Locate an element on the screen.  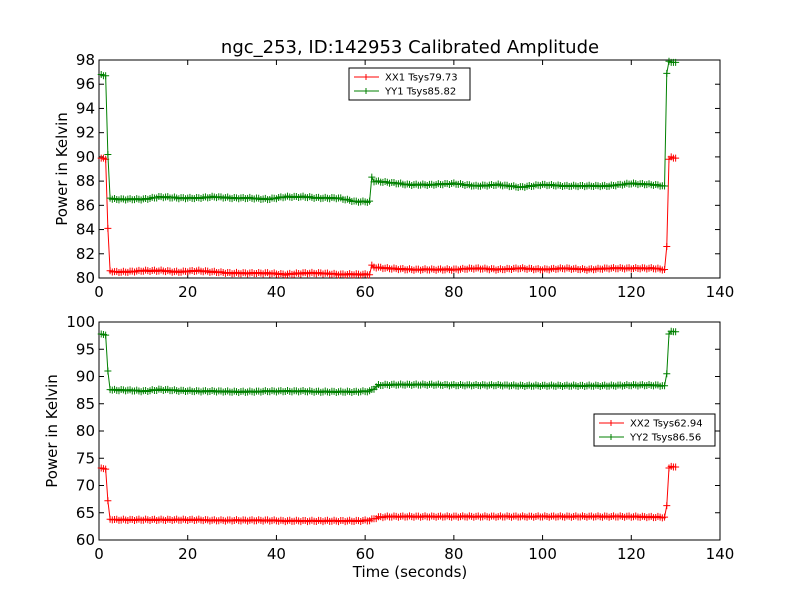
x-tick-label: 20 is located at coordinates (187, 554).